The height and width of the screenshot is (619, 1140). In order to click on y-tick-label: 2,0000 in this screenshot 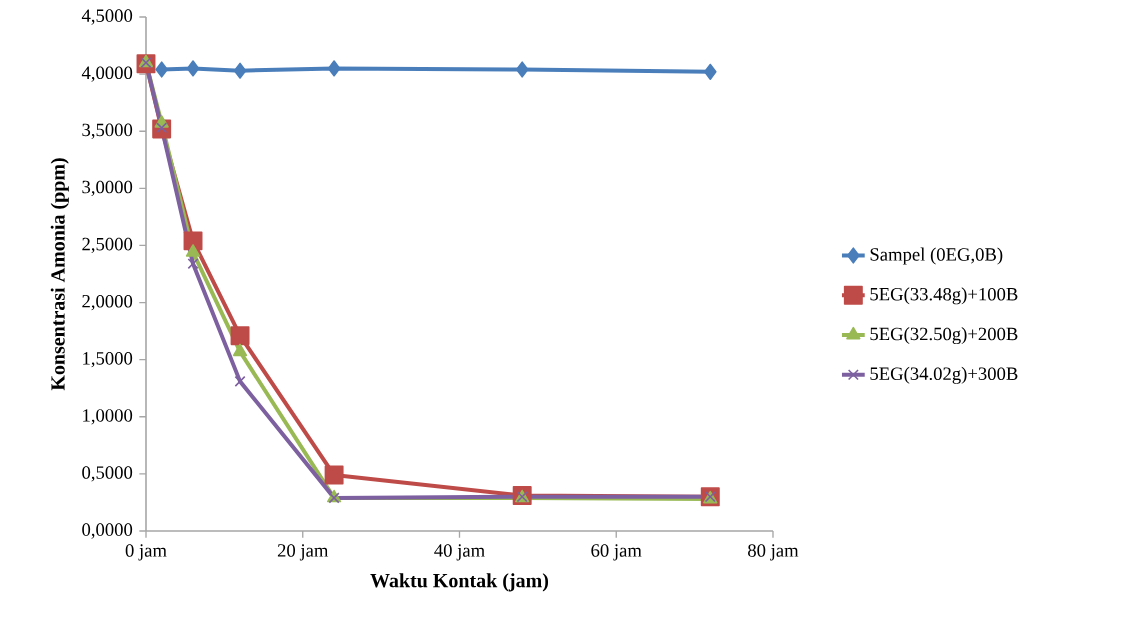, I will do `click(107, 302)`.